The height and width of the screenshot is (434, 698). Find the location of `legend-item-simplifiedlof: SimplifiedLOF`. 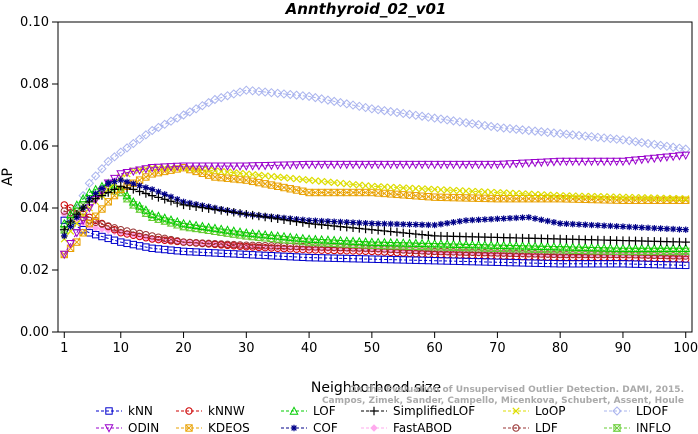

legend-item-simplifiedlof: SimplifiedLOF is located at coordinates (418, 411).